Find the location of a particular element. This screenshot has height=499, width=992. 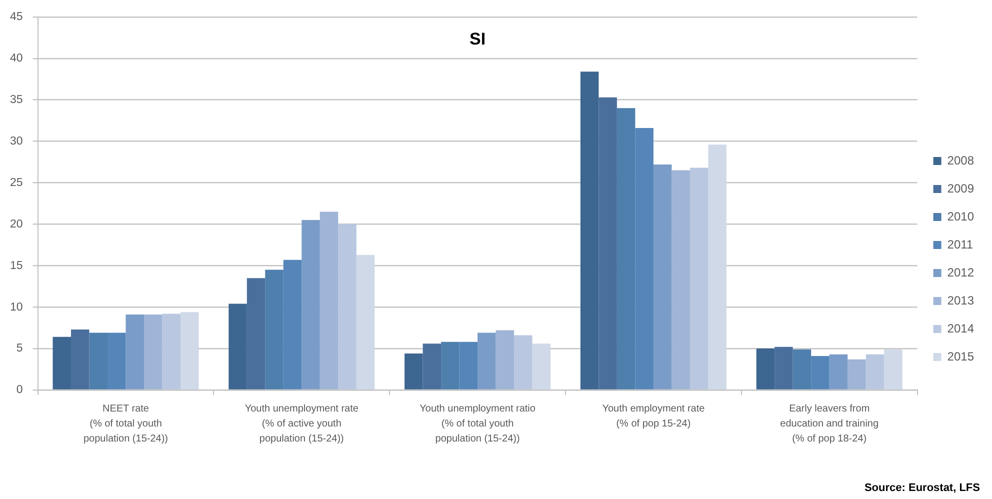

legend-label: 2009 is located at coordinates (960, 188).